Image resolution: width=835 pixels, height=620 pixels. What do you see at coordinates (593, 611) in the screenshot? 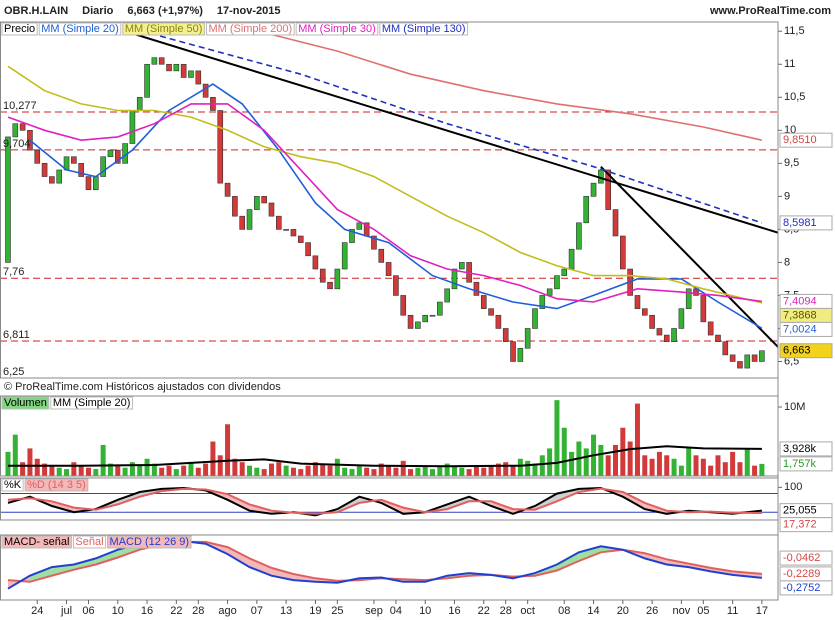
I see `x-tick-label: 14` at bounding box center [593, 611].